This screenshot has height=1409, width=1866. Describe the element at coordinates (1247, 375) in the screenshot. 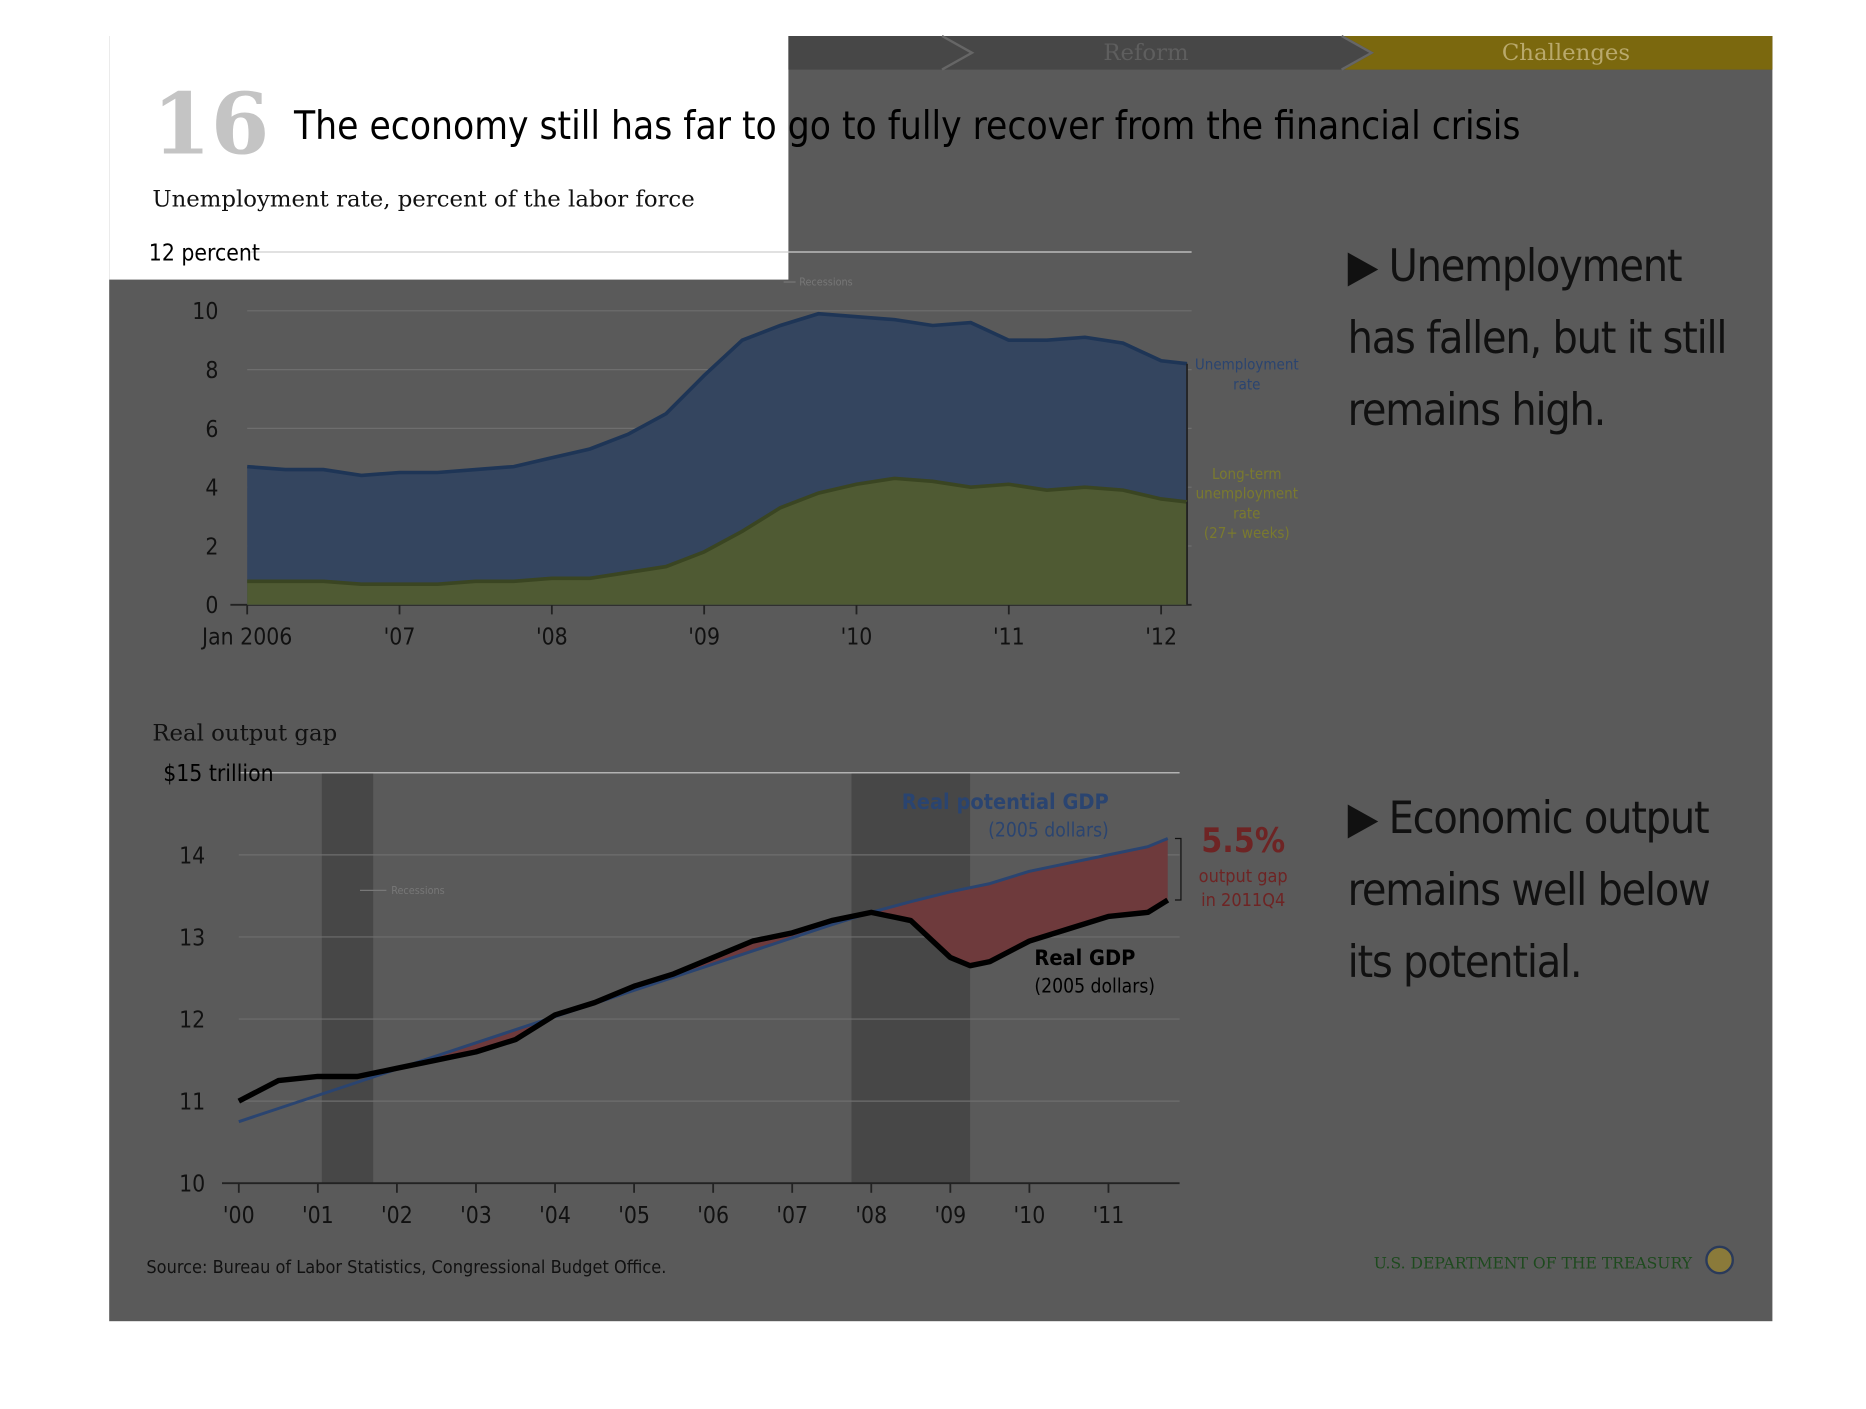

I see `legend-label: Unemployment rate` at that location.